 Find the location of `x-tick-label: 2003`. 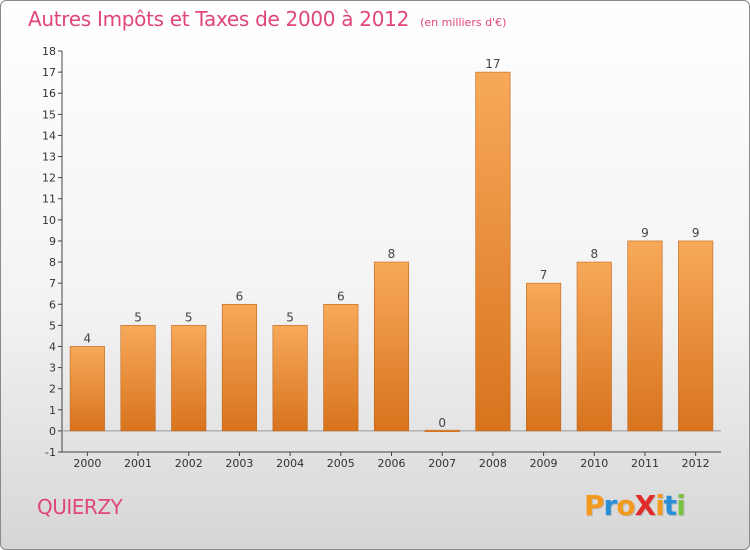

x-tick-label: 2003 is located at coordinates (239, 463).